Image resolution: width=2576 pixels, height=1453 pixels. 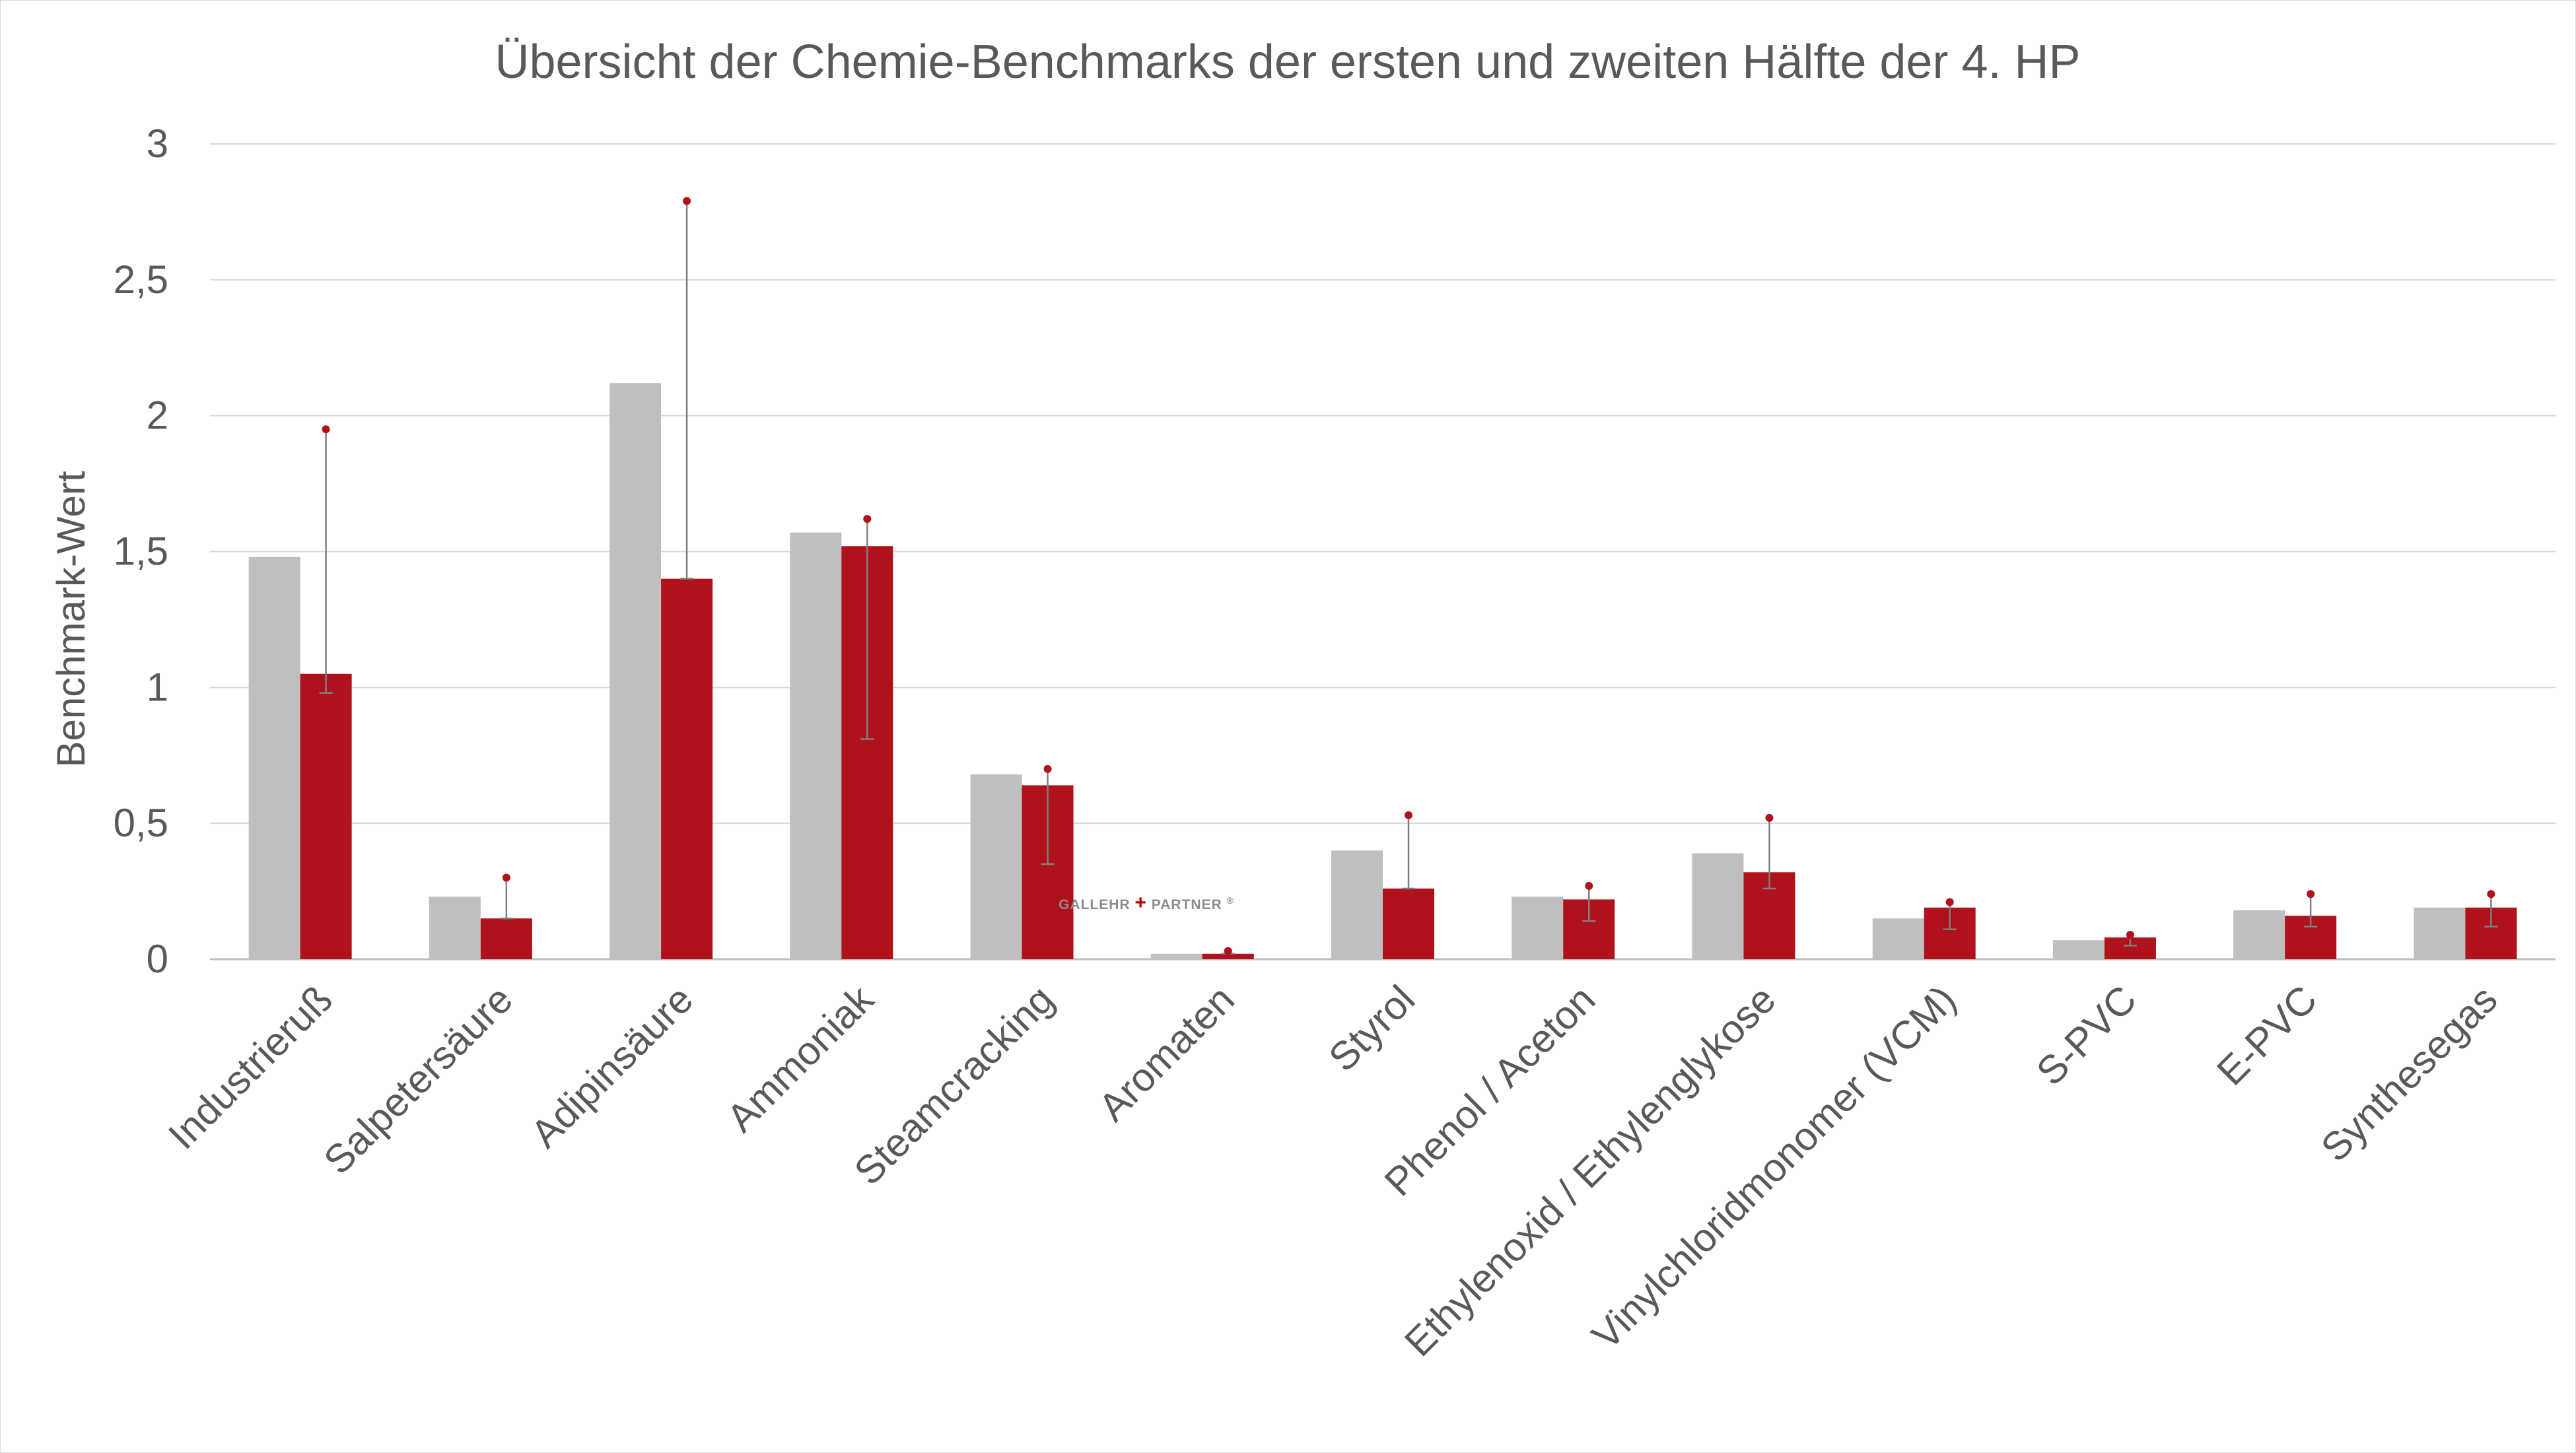 What do you see at coordinates (1167, 1053) in the screenshot?
I see `x-tick-label: Aromaten` at bounding box center [1167, 1053].